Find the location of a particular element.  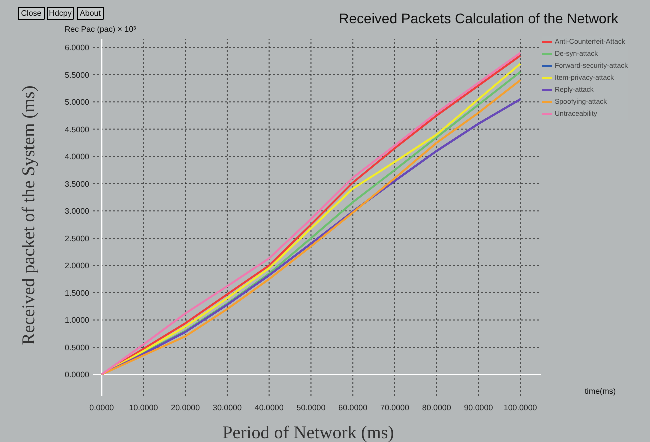

y-tick-label: 2.5000 is located at coordinates (77, 239).